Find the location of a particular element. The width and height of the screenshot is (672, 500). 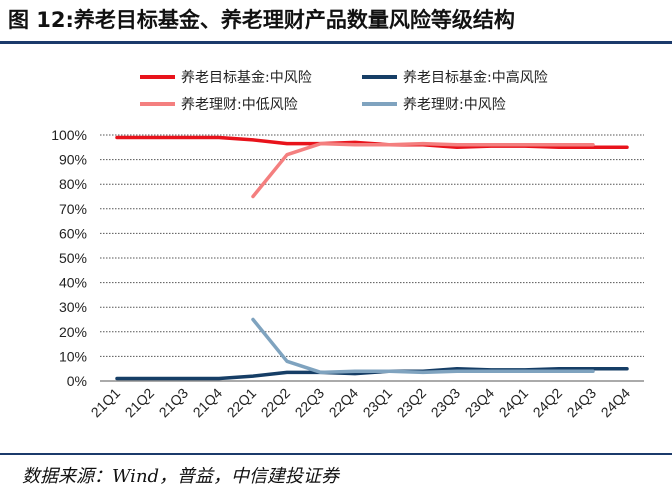

x-tick-label: 21Q3 is located at coordinates (174, 403).